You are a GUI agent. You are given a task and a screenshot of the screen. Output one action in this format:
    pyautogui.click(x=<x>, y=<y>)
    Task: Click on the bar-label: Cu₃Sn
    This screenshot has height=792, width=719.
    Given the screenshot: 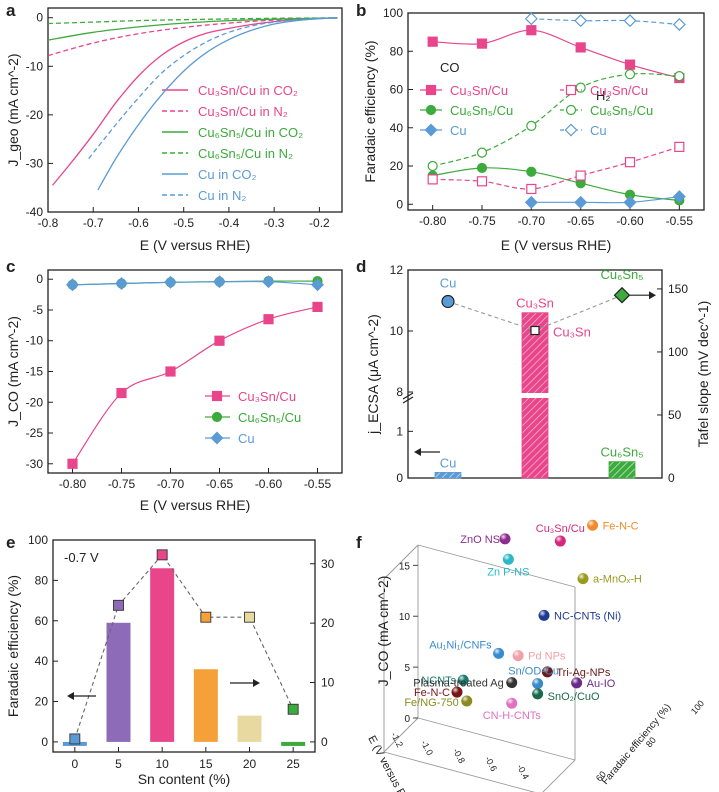 What is the action you would take?
    pyautogui.click(x=535, y=303)
    